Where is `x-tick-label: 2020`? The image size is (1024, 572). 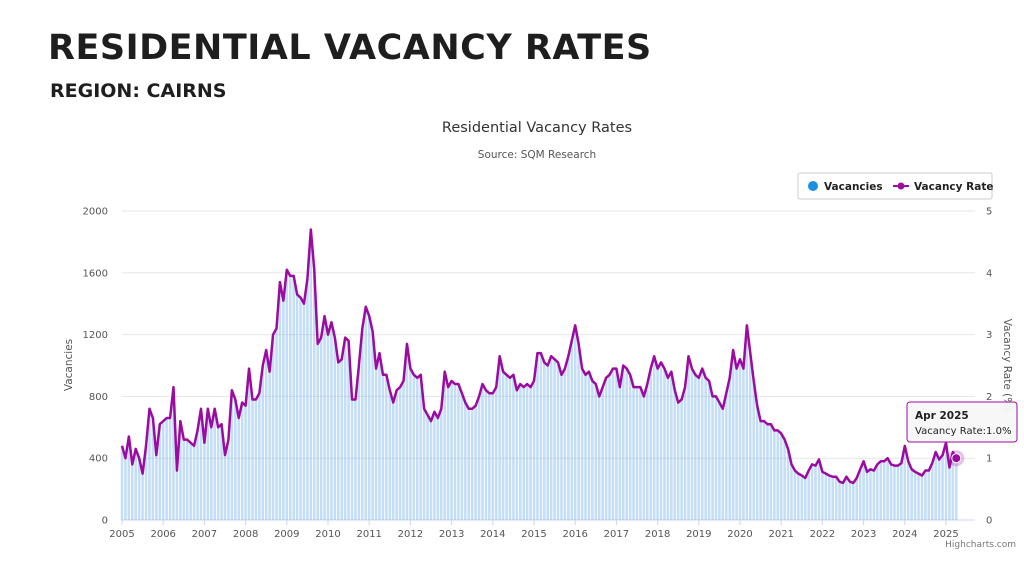 x-tick-label: 2020 is located at coordinates (739, 534).